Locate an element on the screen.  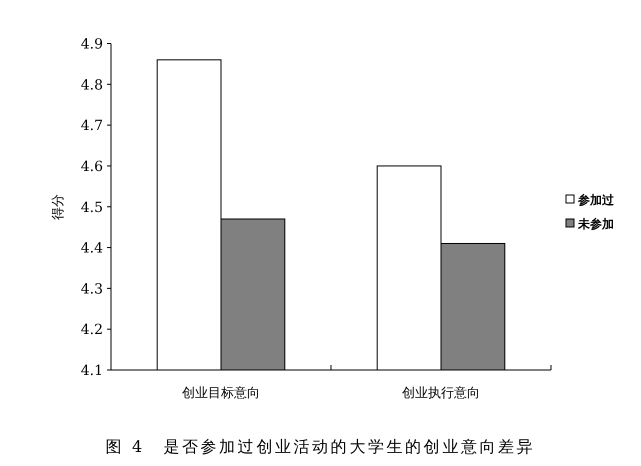
legend-label: 参加过 is located at coordinates (596, 200).